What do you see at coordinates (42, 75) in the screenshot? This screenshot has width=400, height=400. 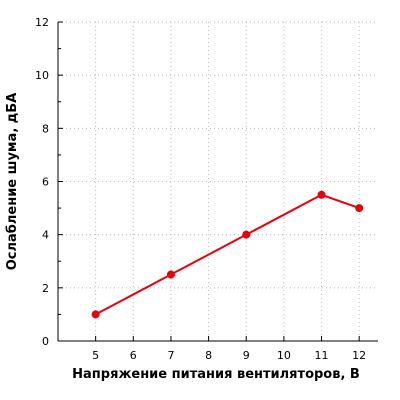 I see `y-tick-label: 10` at bounding box center [42, 75].